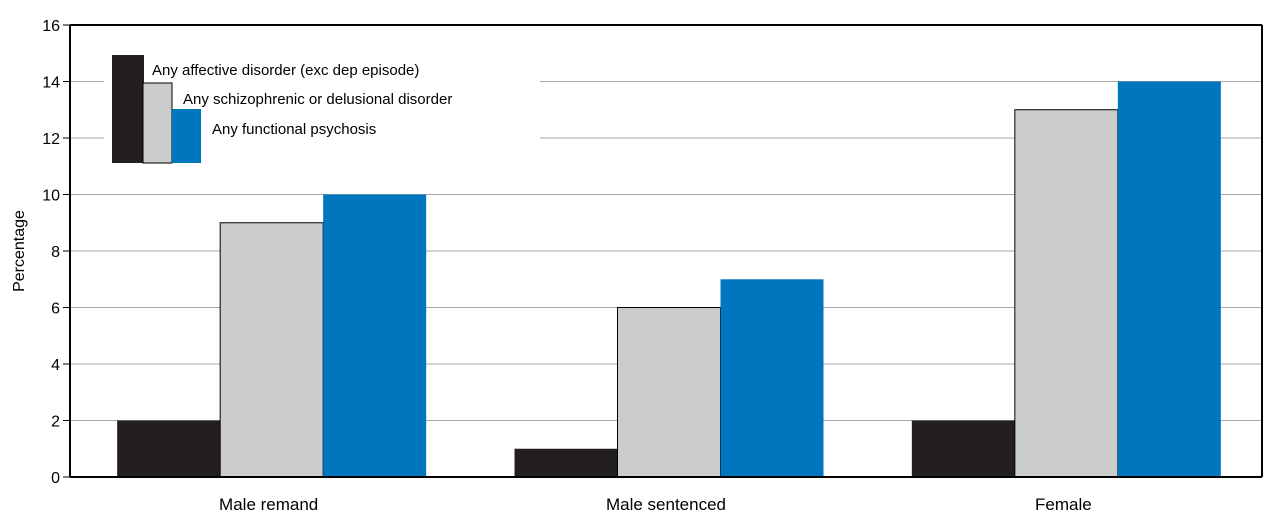  What do you see at coordinates (55, 478) in the screenshot?
I see `y-tick-label: 0` at bounding box center [55, 478].